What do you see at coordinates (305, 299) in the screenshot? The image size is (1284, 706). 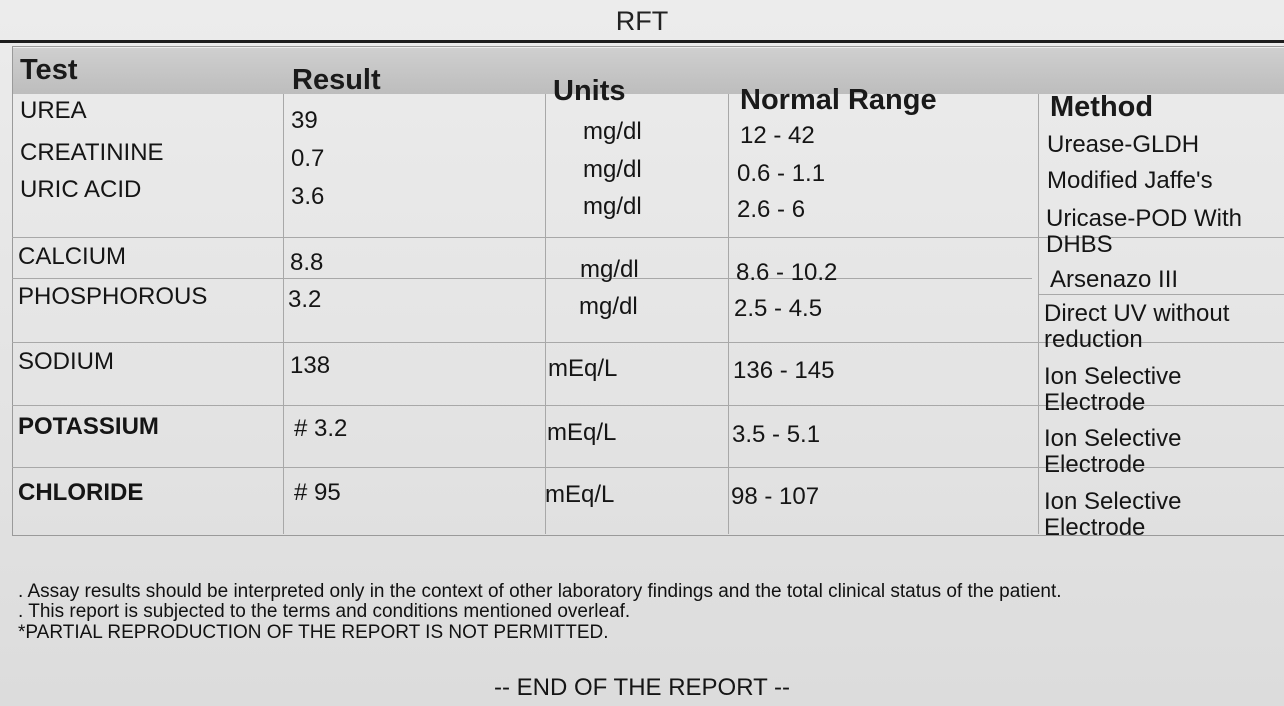 I see `table-row-result: 3.2` at bounding box center [305, 299].